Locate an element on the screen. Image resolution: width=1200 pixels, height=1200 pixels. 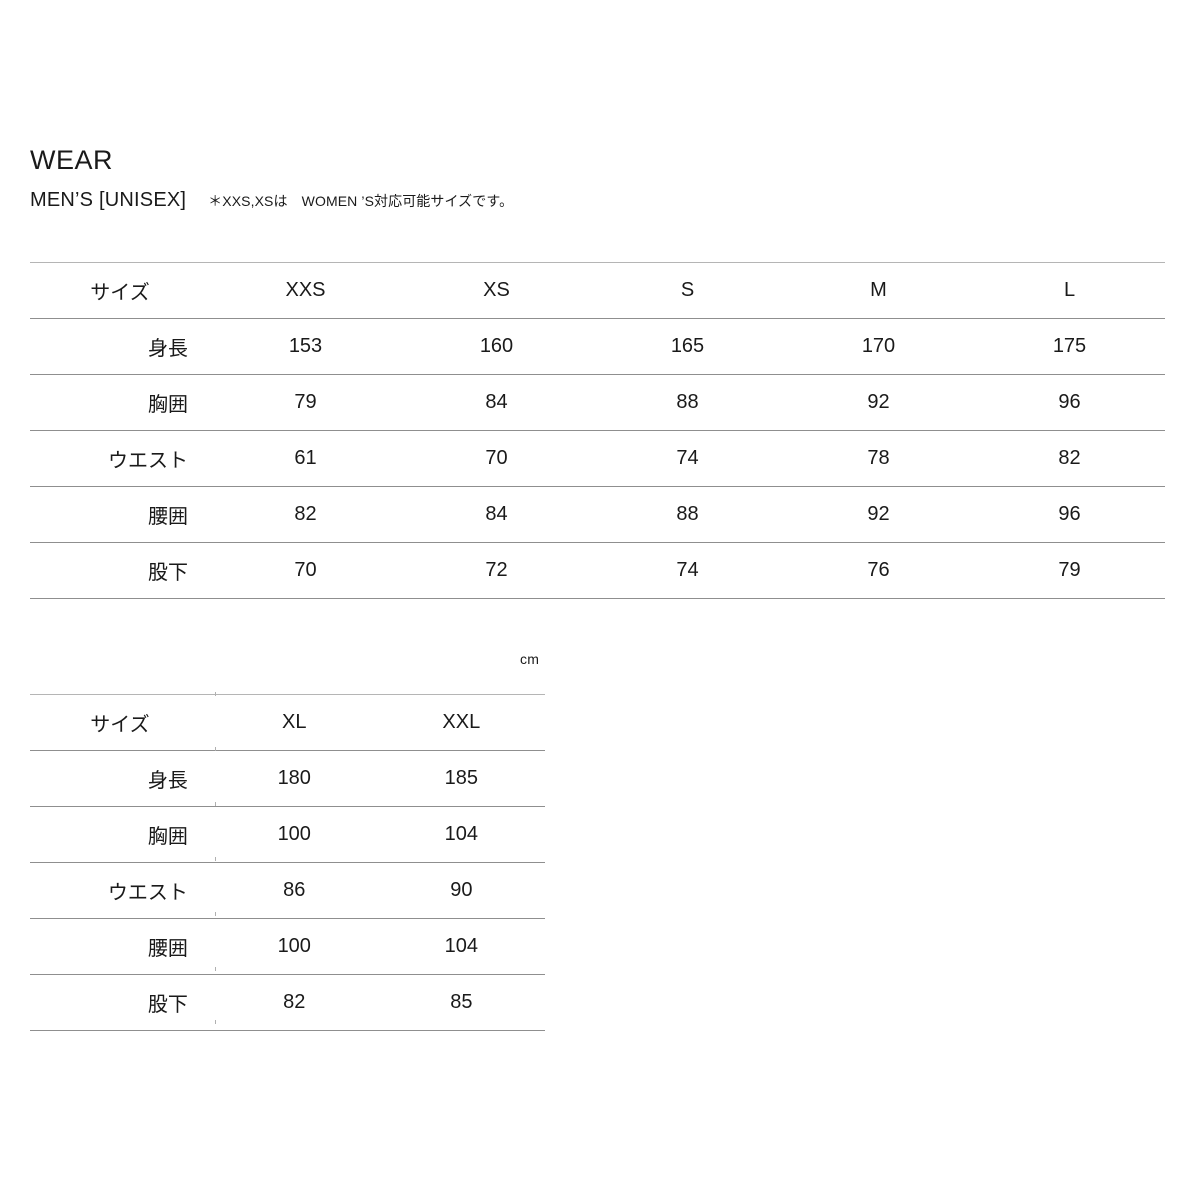
table-cell: 86 is located at coordinates (294, 890).